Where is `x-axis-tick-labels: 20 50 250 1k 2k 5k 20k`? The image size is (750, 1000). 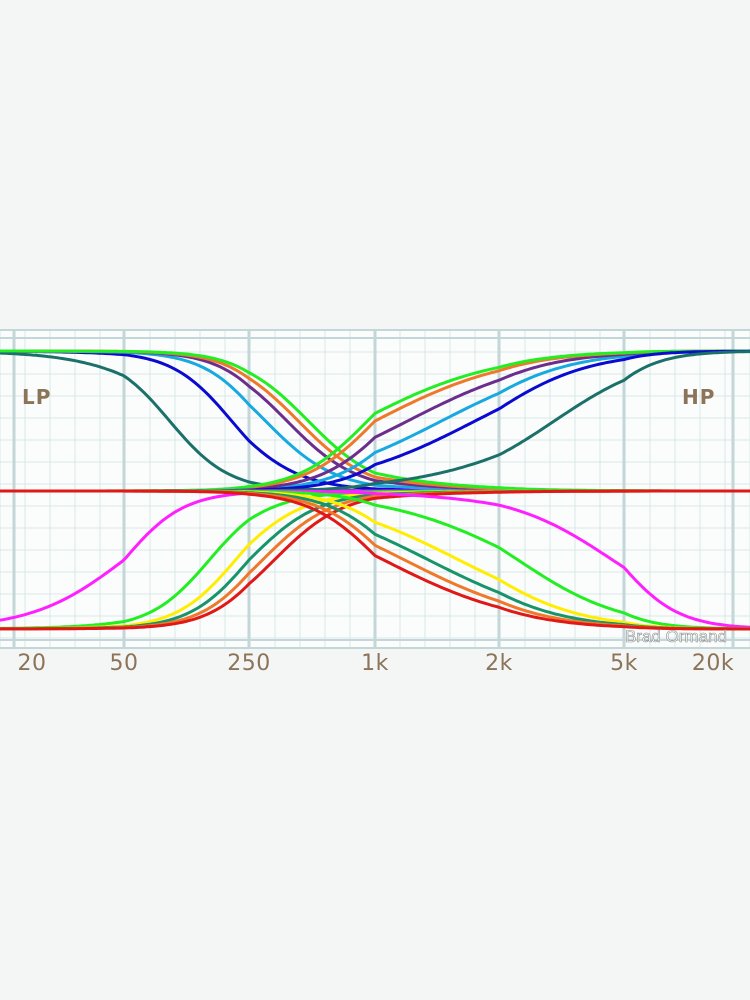 x-axis-tick-labels: 20 50 250 1k 2k 5k 20k is located at coordinates (376, 663).